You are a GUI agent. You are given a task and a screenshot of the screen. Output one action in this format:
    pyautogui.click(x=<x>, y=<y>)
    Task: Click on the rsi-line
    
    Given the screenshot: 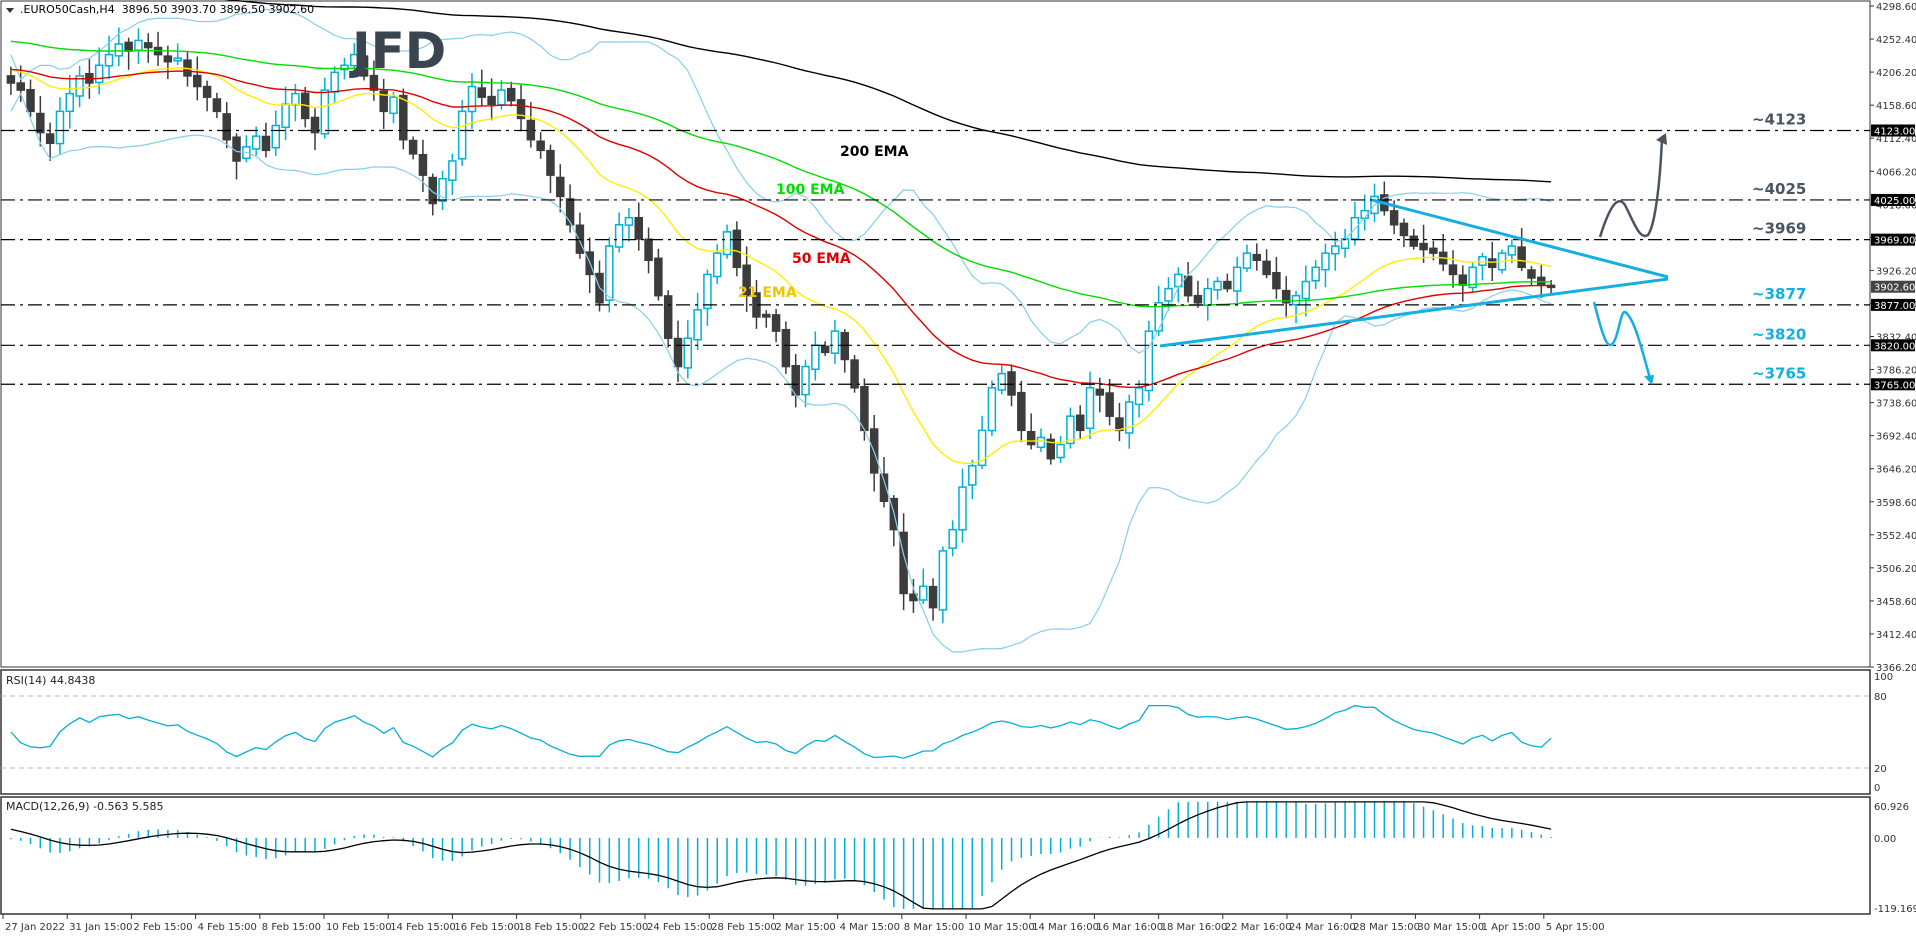 What is the action you would take?
    pyautogui.click(x=781, y=731)
    